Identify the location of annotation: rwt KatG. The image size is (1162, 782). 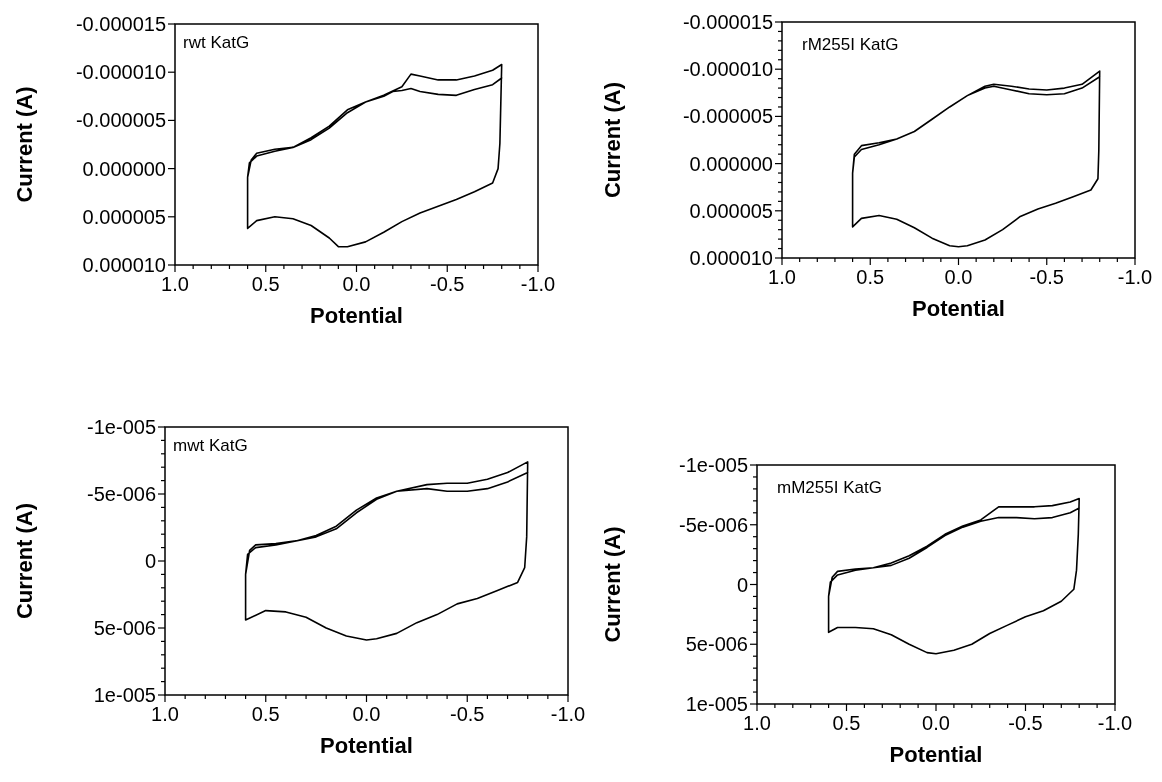
(216, 42).